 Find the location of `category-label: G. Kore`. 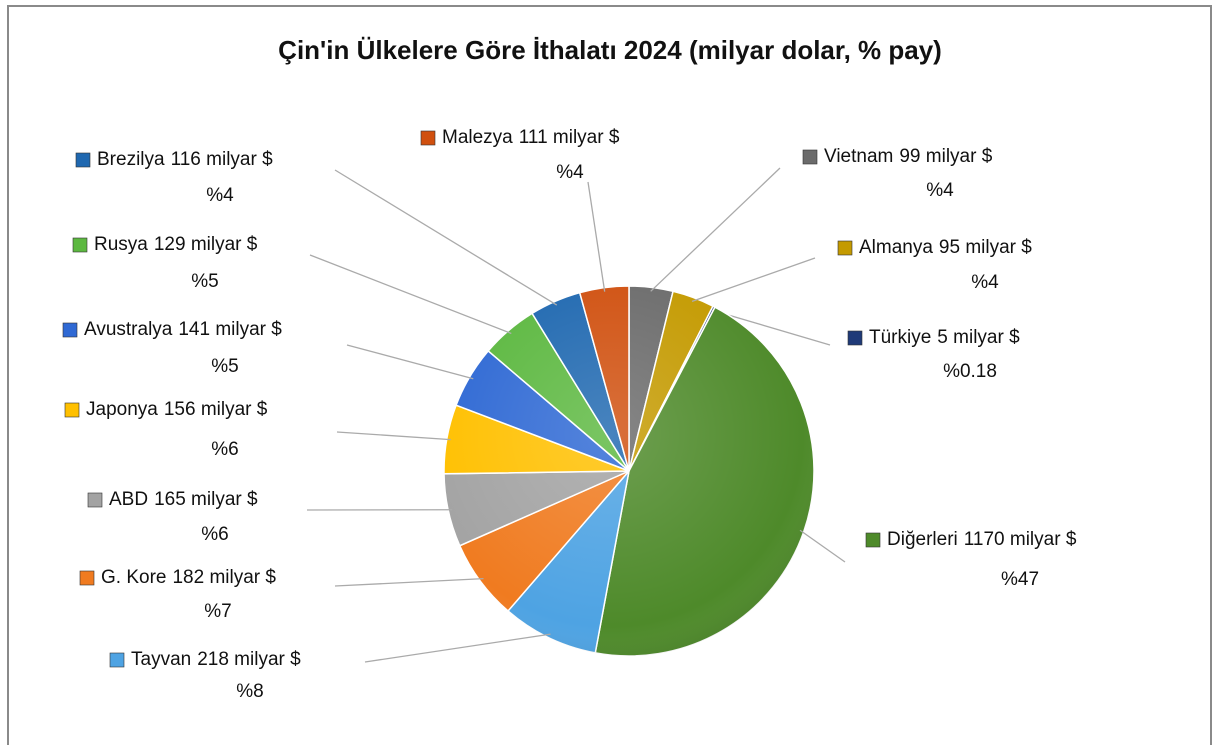

category-label: G. Kore is located at coordinates (133, 577).